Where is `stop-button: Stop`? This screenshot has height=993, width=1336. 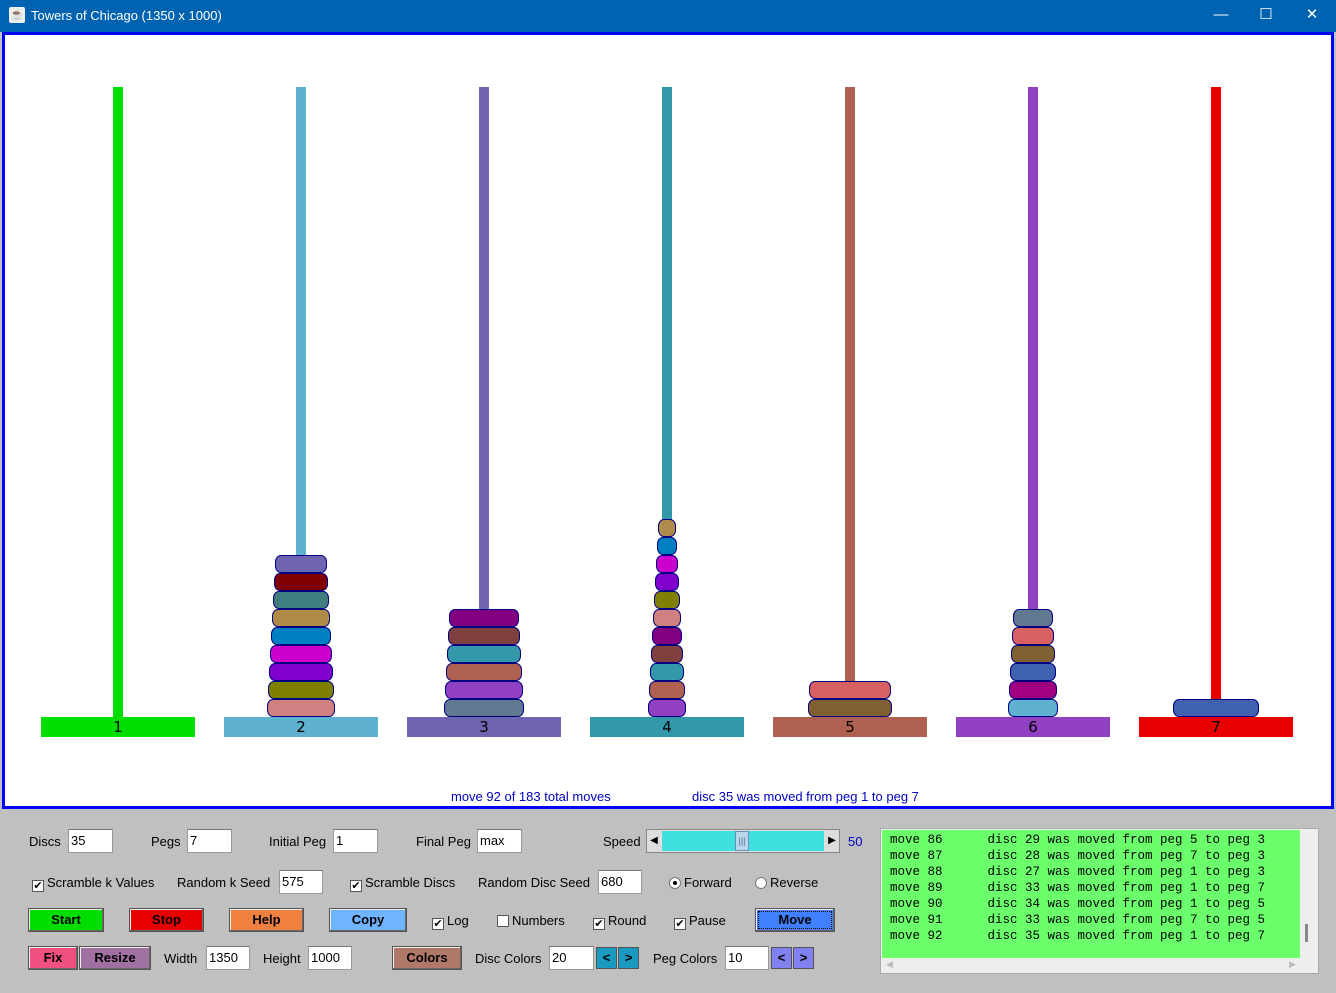 stop-button: Stop is located at coordinates (166, 920).